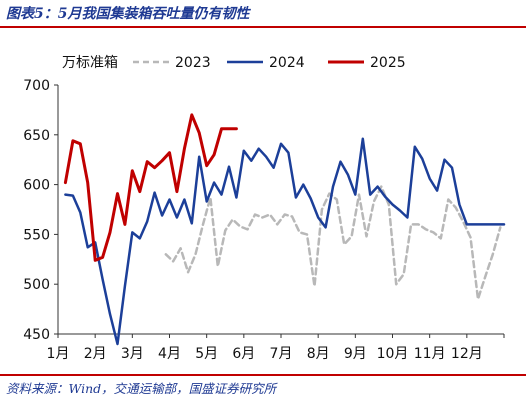 The height and width of the screenshot is (400, 526). What do you see at coordinates (318, 354) in the screenshot?
I see `x-tick-label: 8月` at bounding box center [318, 354].